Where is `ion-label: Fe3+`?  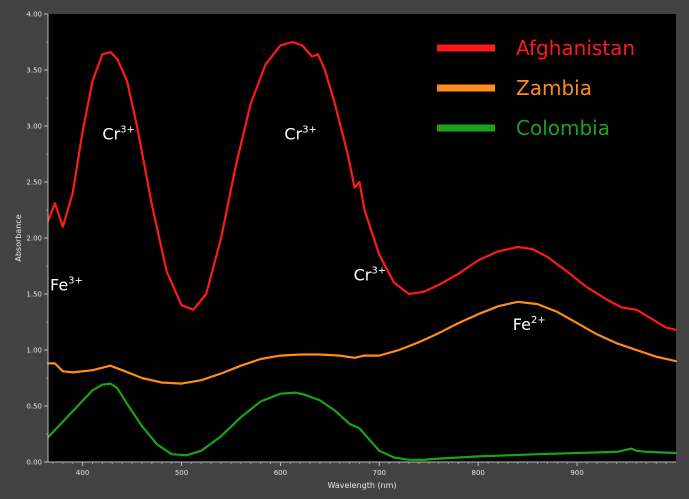
ion-label: Fe3+ is located at coordinates (66, 285).